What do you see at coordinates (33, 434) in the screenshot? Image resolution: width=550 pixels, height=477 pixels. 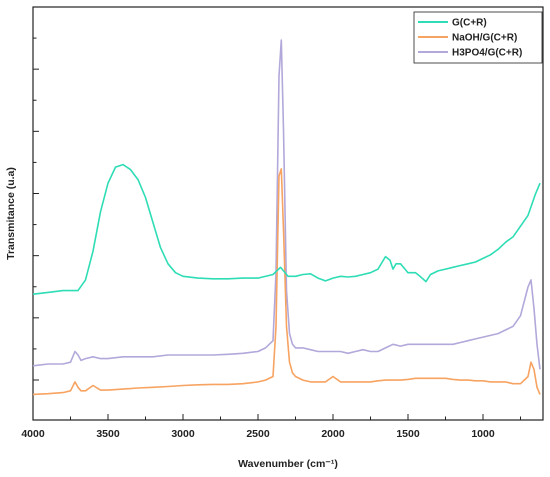 I see `x-tick-label: 4000` at bounding box center [33, 434].